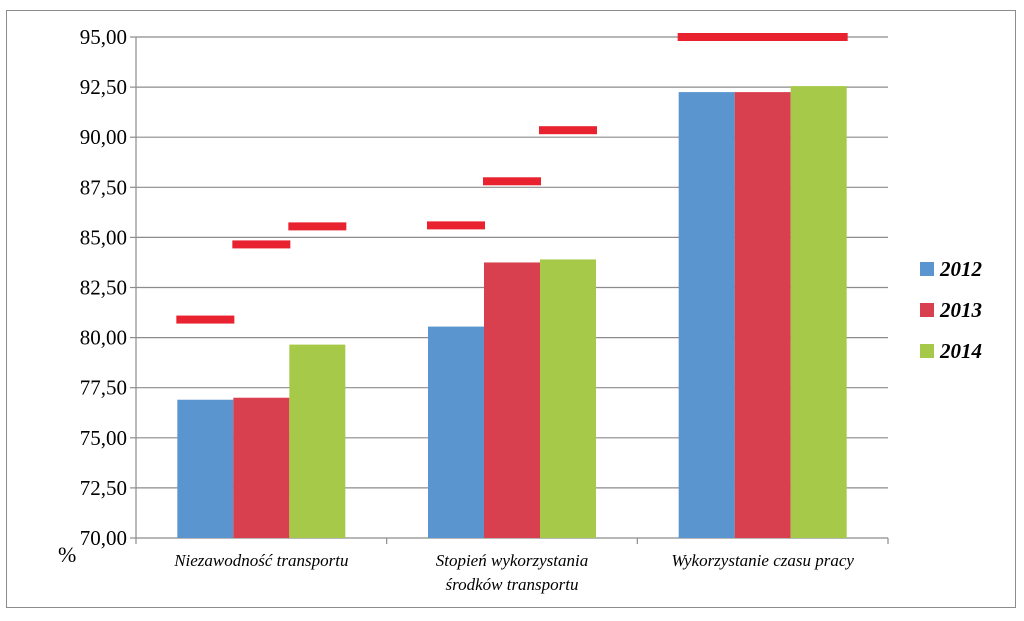  Describe the element at coordinates (103, 87) in the screenshot. I see `y-tick-label: 92,50` at that location.